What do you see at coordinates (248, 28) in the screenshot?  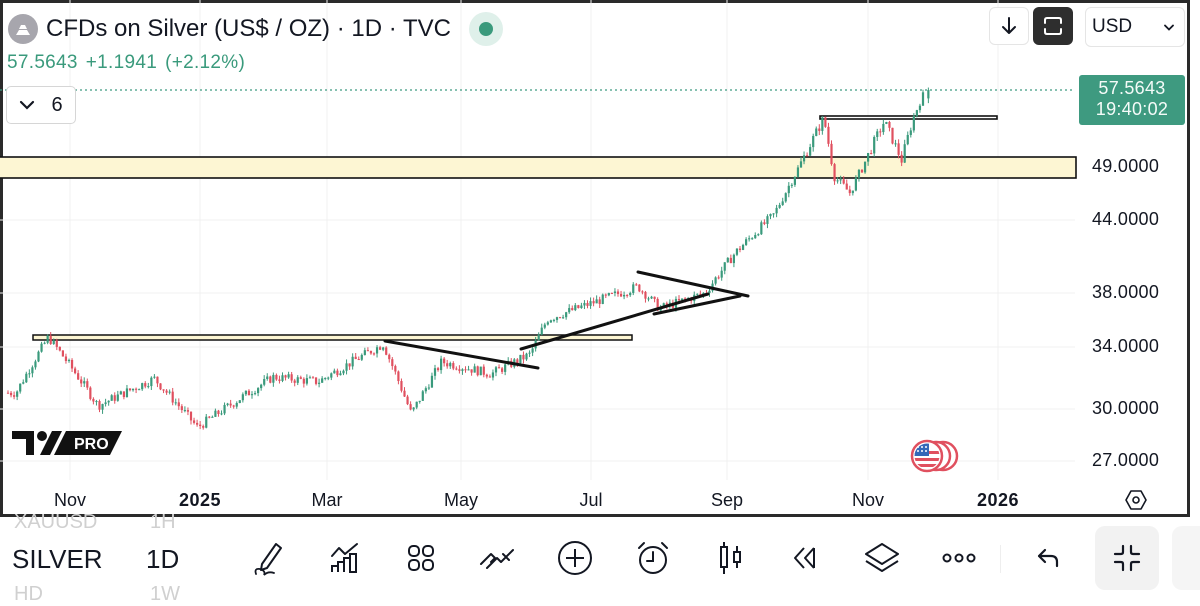 I see `symbol-title: CFDs on Silver (US$ / OZ) · 1D · TVC` at bounding box center [248, 28].